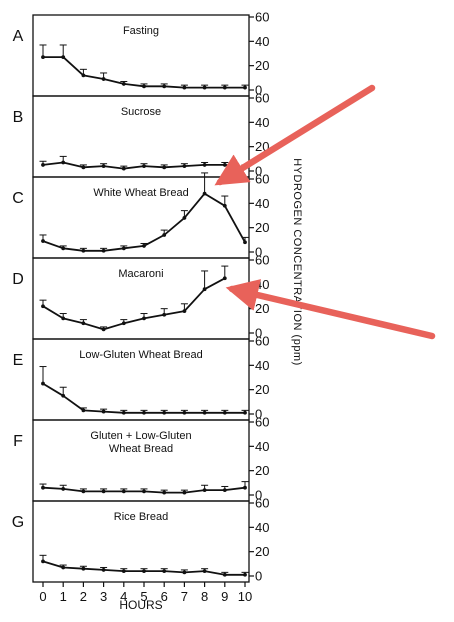 The image size is (454, 622). What do you see at coordinates (63, 596) in the screenshot?
I see `x-tick-label: 1` at bounding box center [63, 596].